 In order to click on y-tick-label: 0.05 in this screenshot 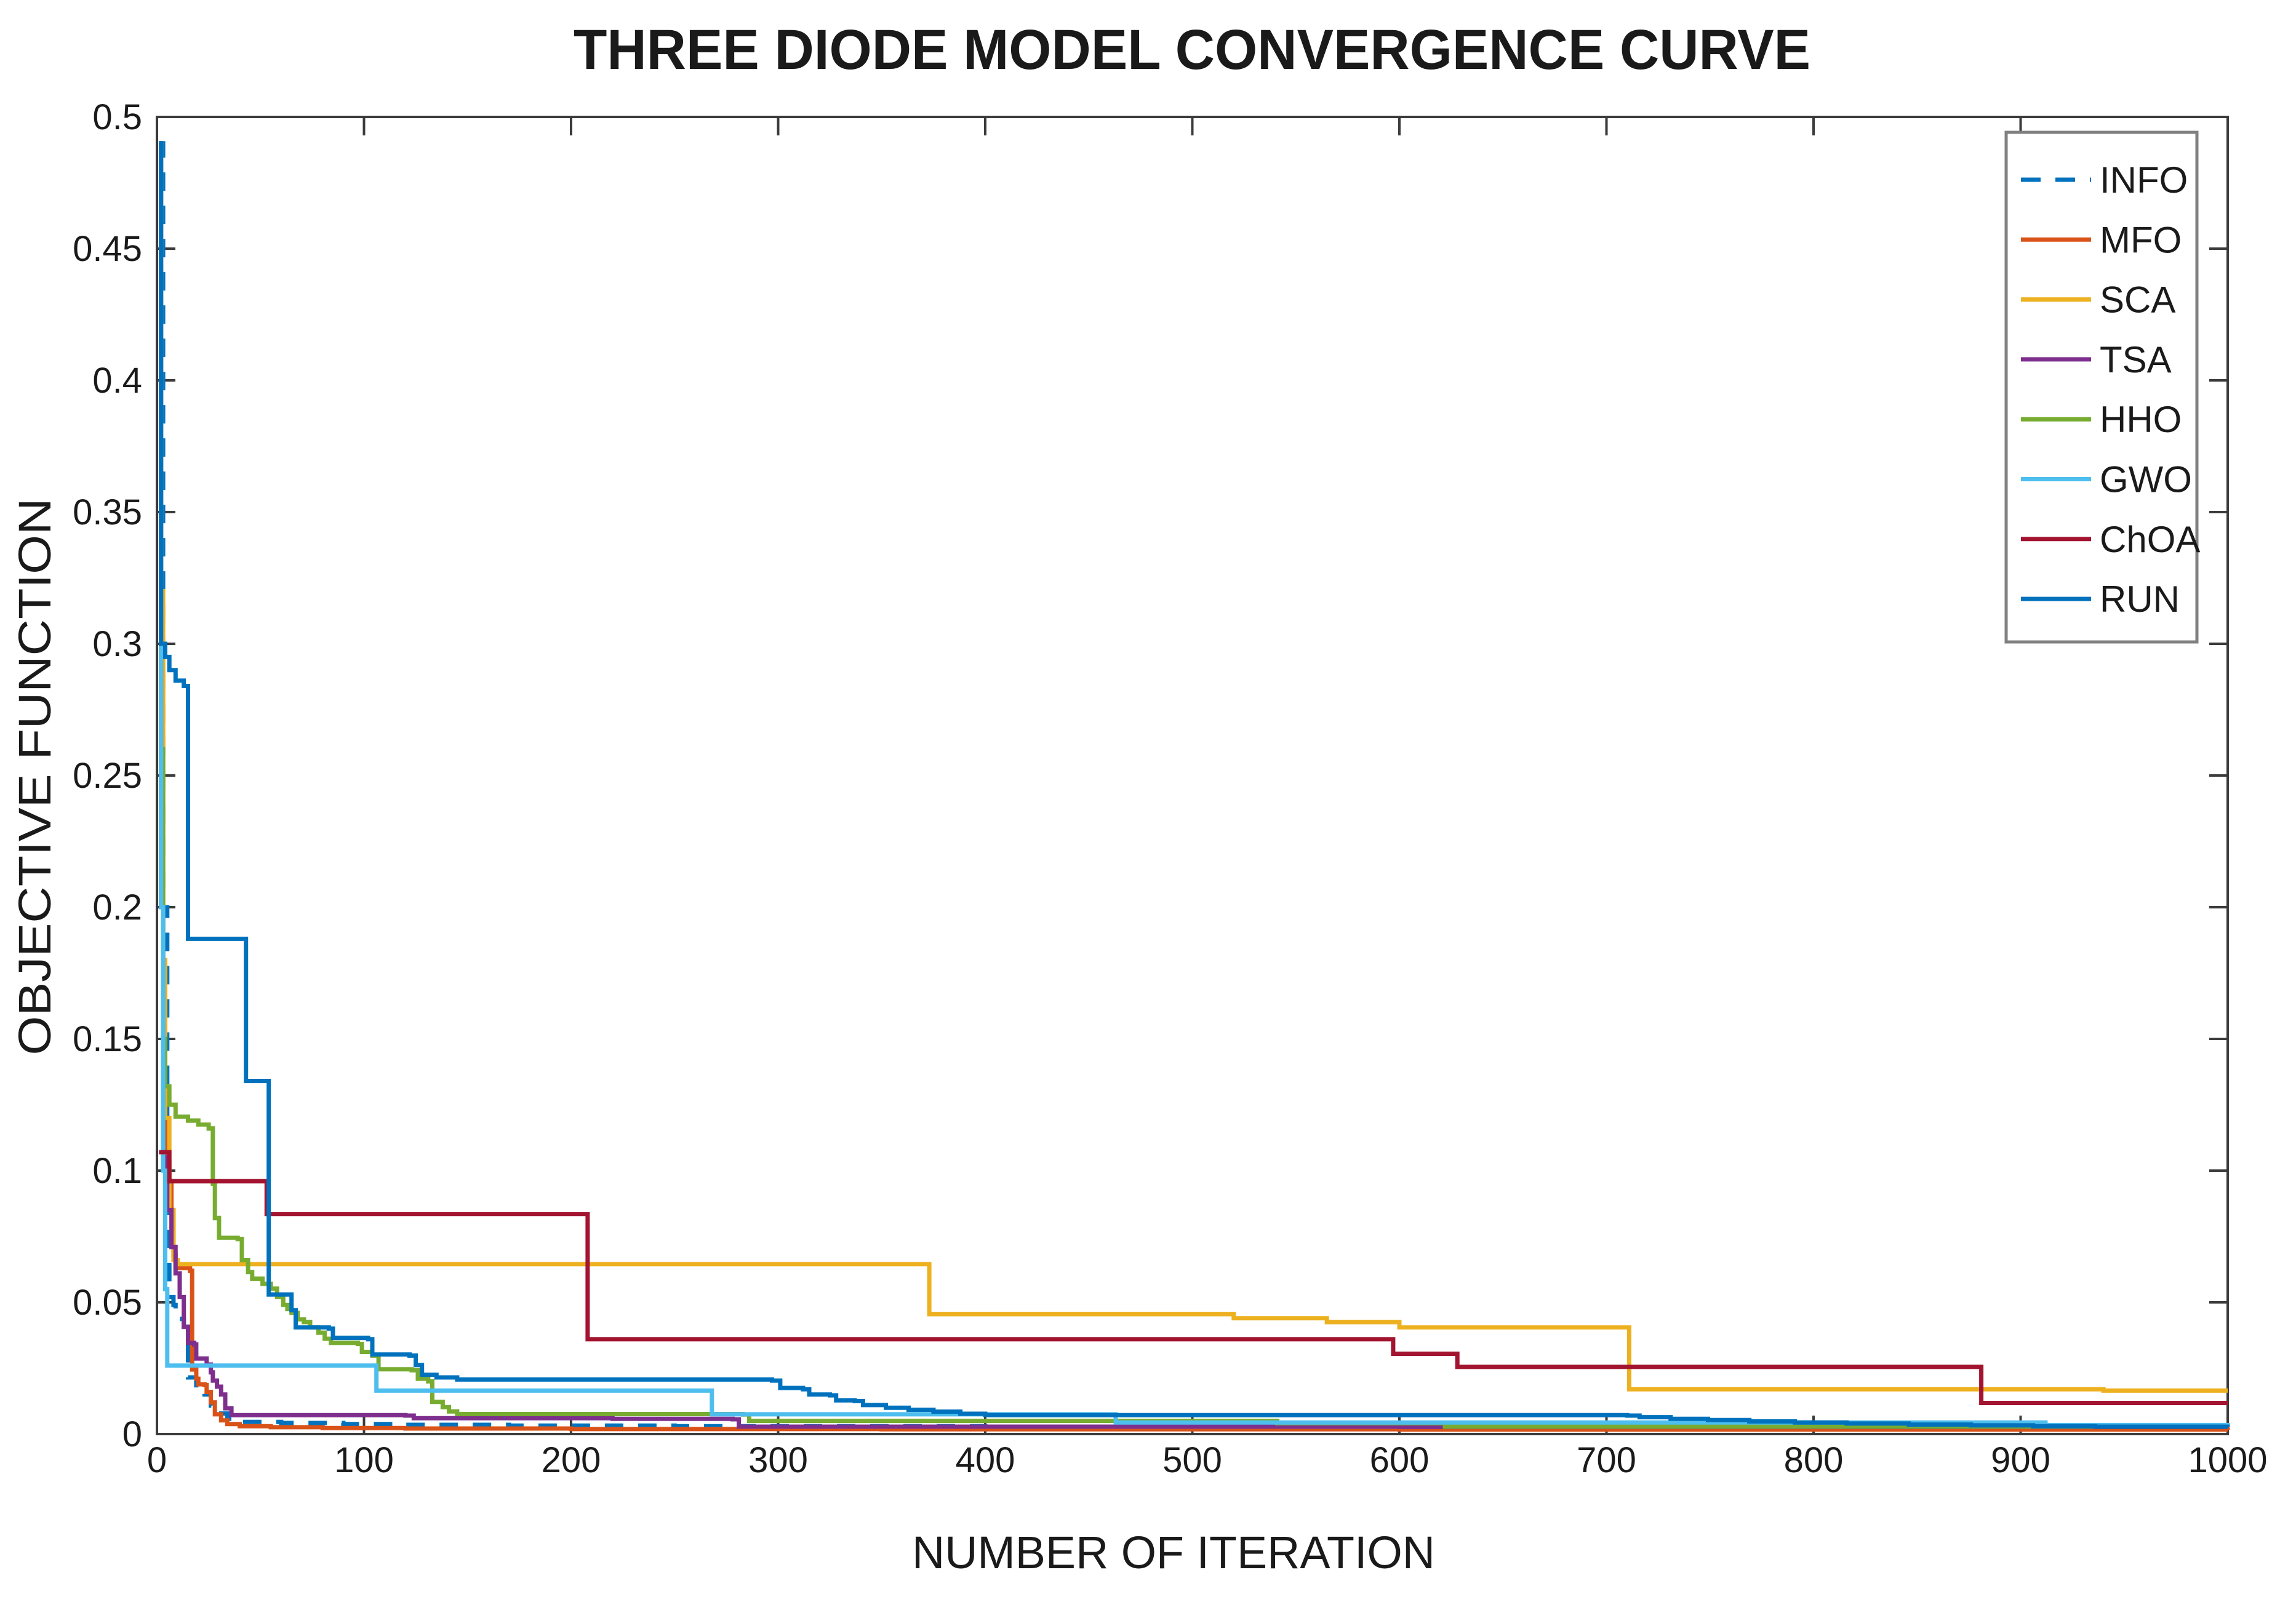, I will do `click(107, 1303)`.